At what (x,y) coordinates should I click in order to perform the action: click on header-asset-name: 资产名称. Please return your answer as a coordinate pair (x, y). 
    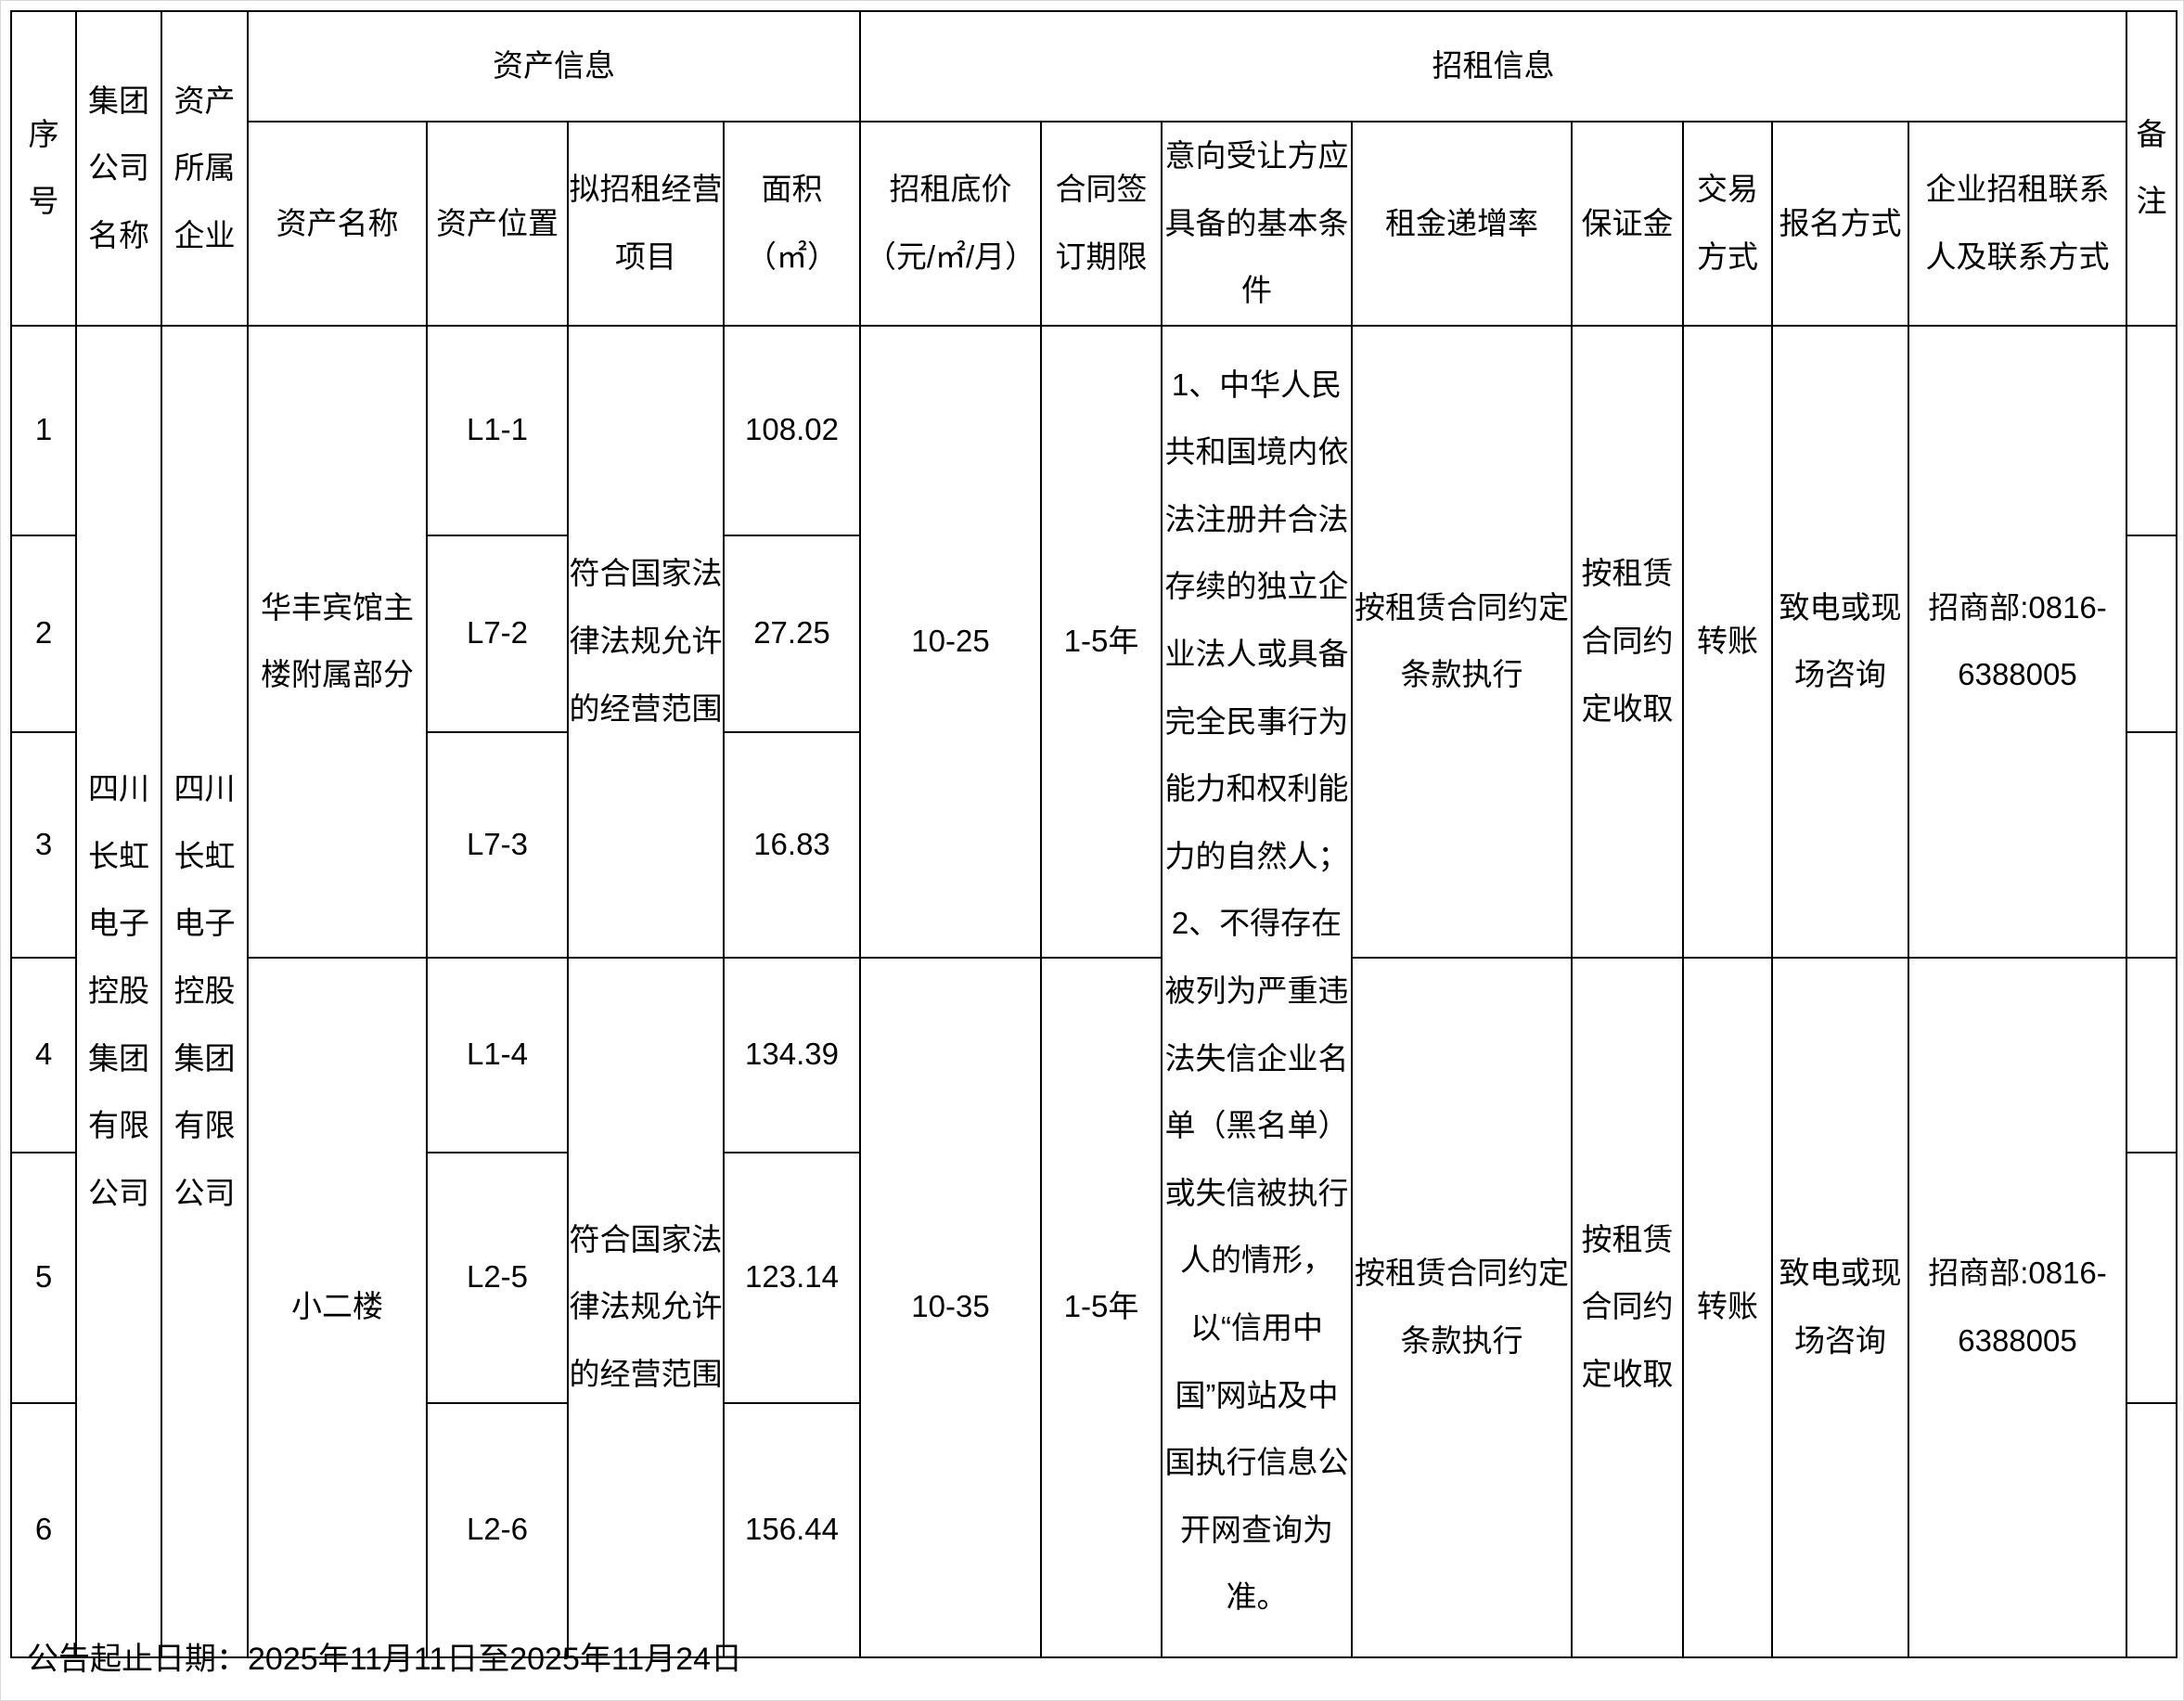
    Looking at the image, I should click on (337, 224).